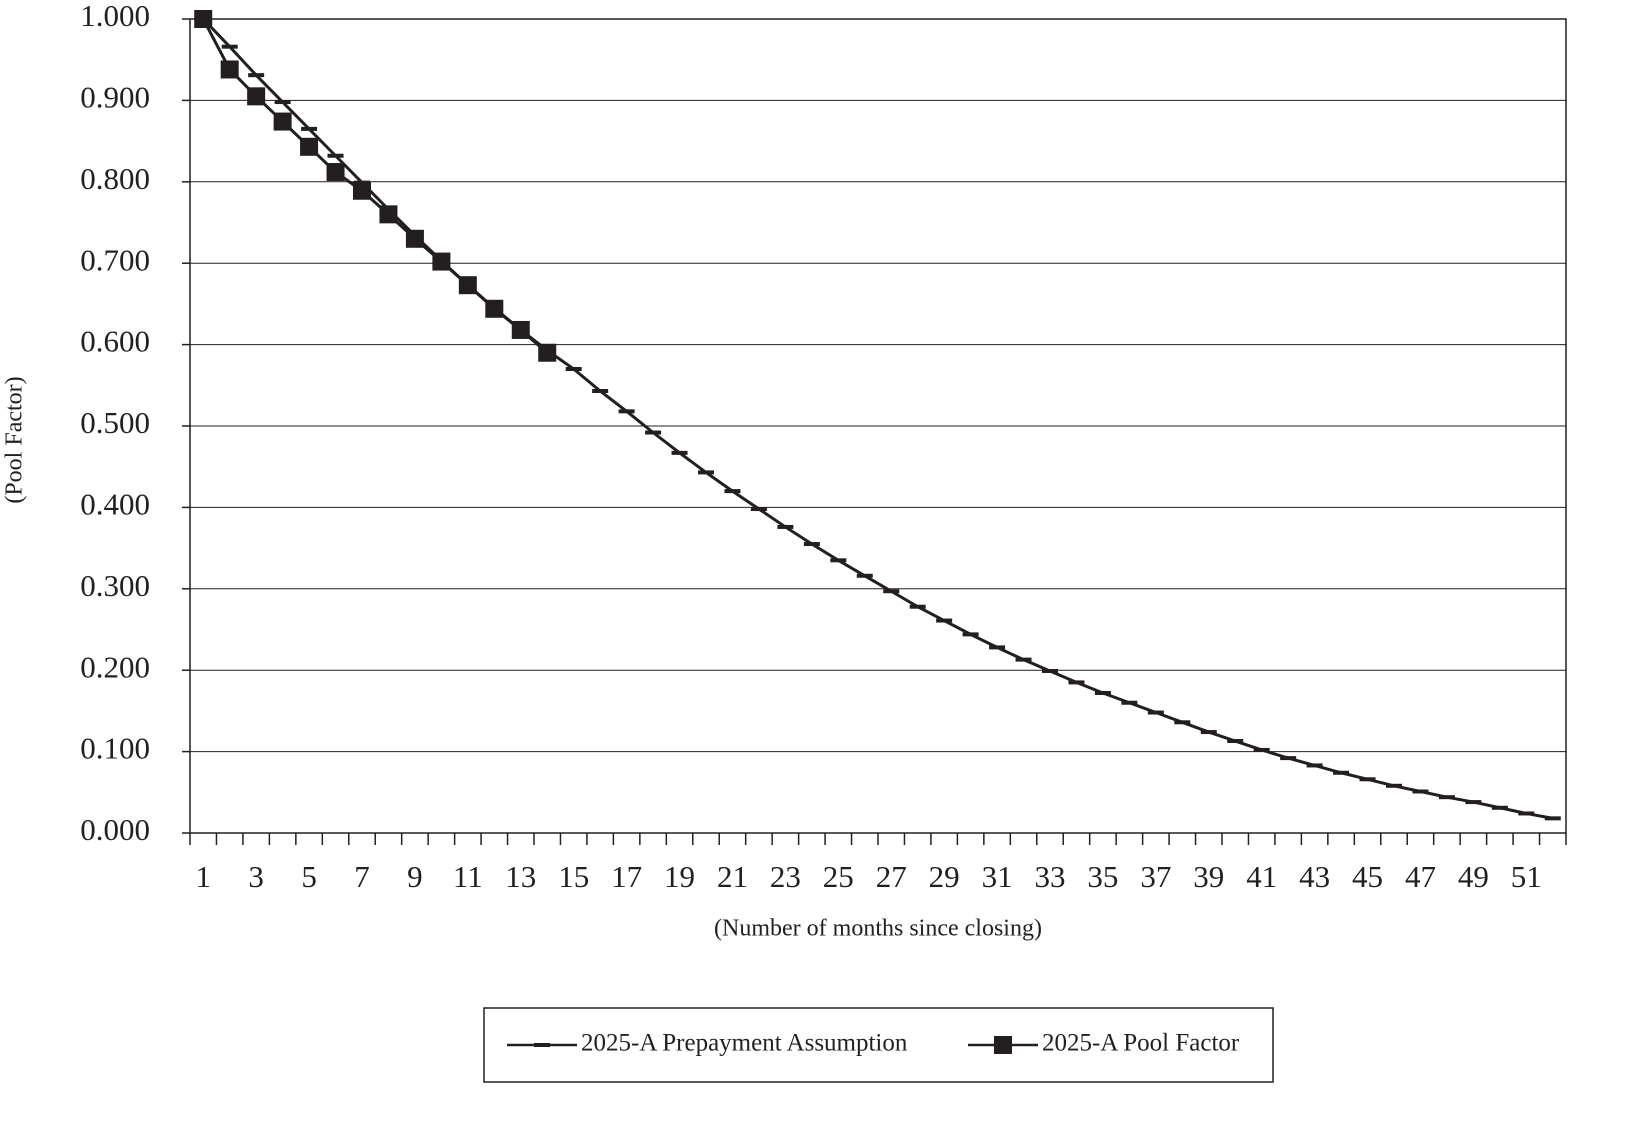  I want to click on x-tick-label: 29, so click(944, 876).